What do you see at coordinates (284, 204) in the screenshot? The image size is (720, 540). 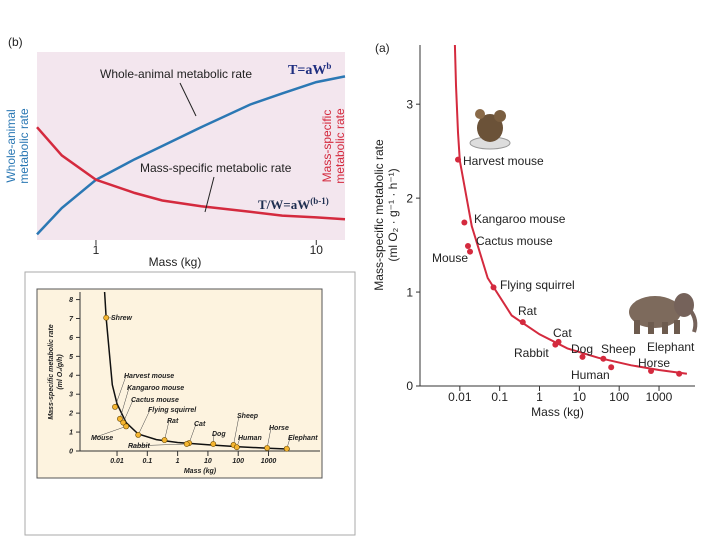 I see `annotation-text: T/W=aW` at bounding box center [284, 204].